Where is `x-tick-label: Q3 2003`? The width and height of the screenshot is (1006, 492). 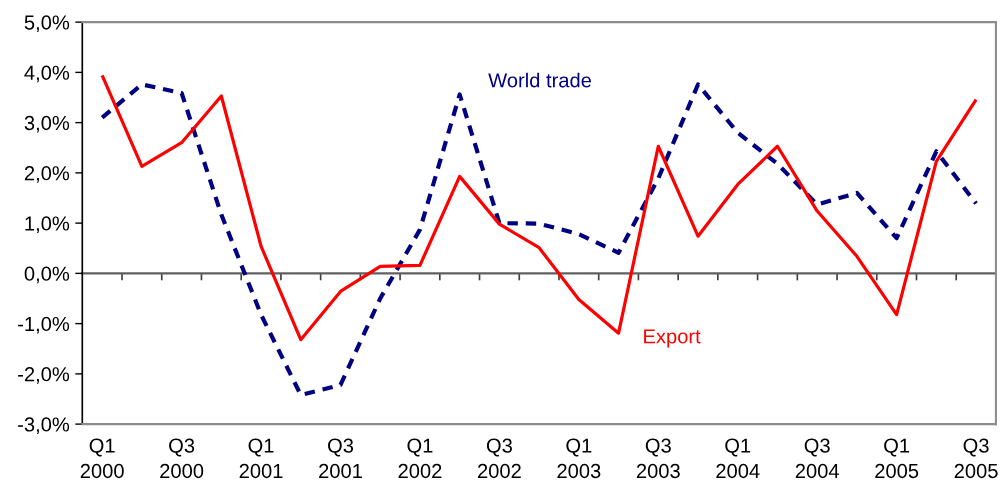 x-tick-label: Q3 2003 is located at coordinates (658, 458).